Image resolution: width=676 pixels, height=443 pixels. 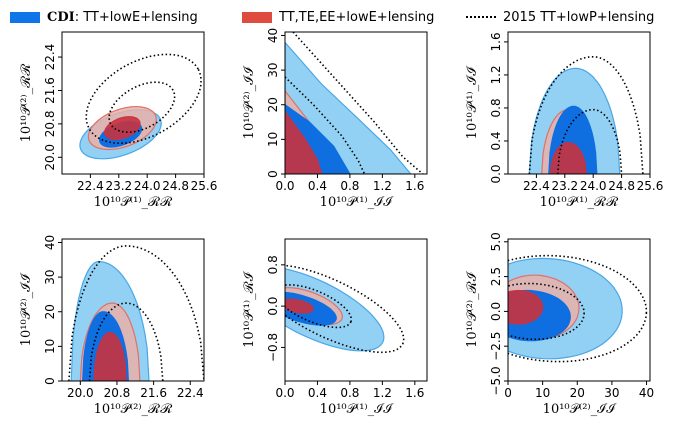 What do you see at coordinates (50, 90) in the screenshot?
I see `y-tick-label: 21.6` at bounding box center [50, 90].